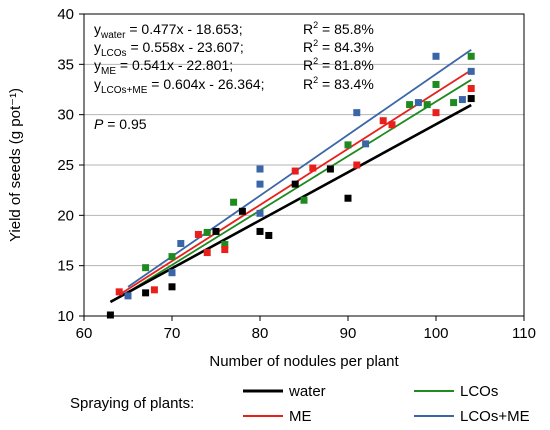  I want to click on equation-text: yME = 0.541x - 22.801;, so click(163, 67).